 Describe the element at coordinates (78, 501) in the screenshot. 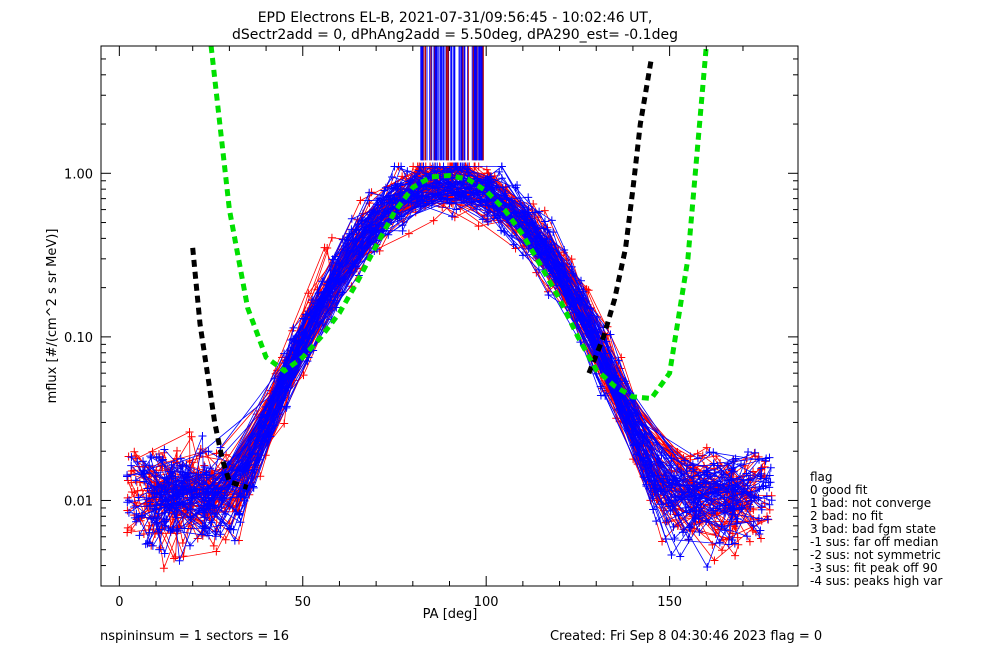

I see `y-tick-label: 0.01` at that location.